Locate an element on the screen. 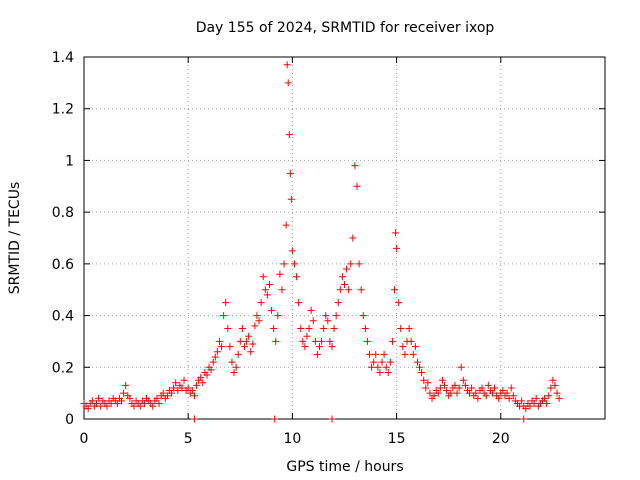 This screenshot has height=480, width=640. y-axis-label: SRMTID / TECUs is located at coordinates (15, 238).